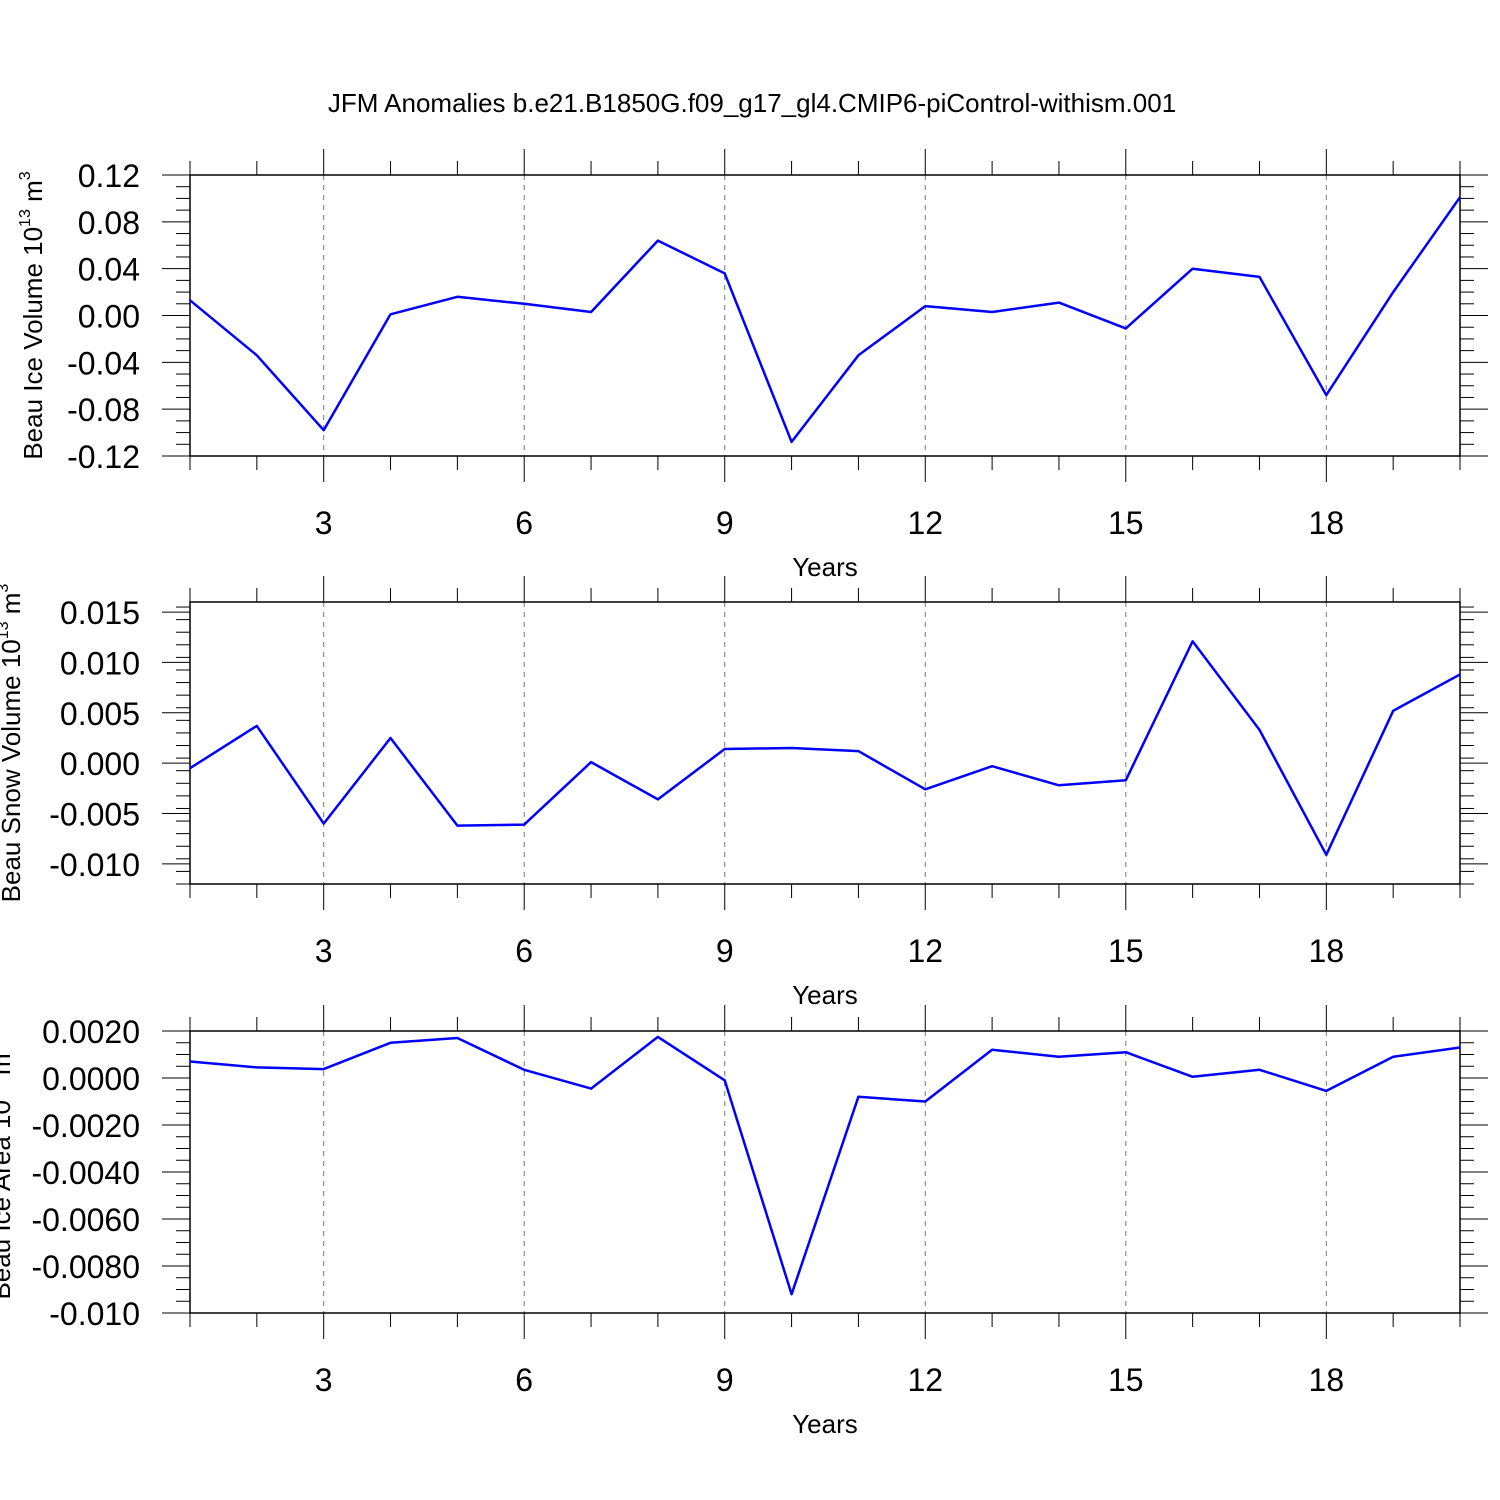 The height and width of the screenshot is (1500, 1500). Describe the element at coordinates (85, 1173) in the screenshot. I see `y-tick-label: -0.0040` at that location.